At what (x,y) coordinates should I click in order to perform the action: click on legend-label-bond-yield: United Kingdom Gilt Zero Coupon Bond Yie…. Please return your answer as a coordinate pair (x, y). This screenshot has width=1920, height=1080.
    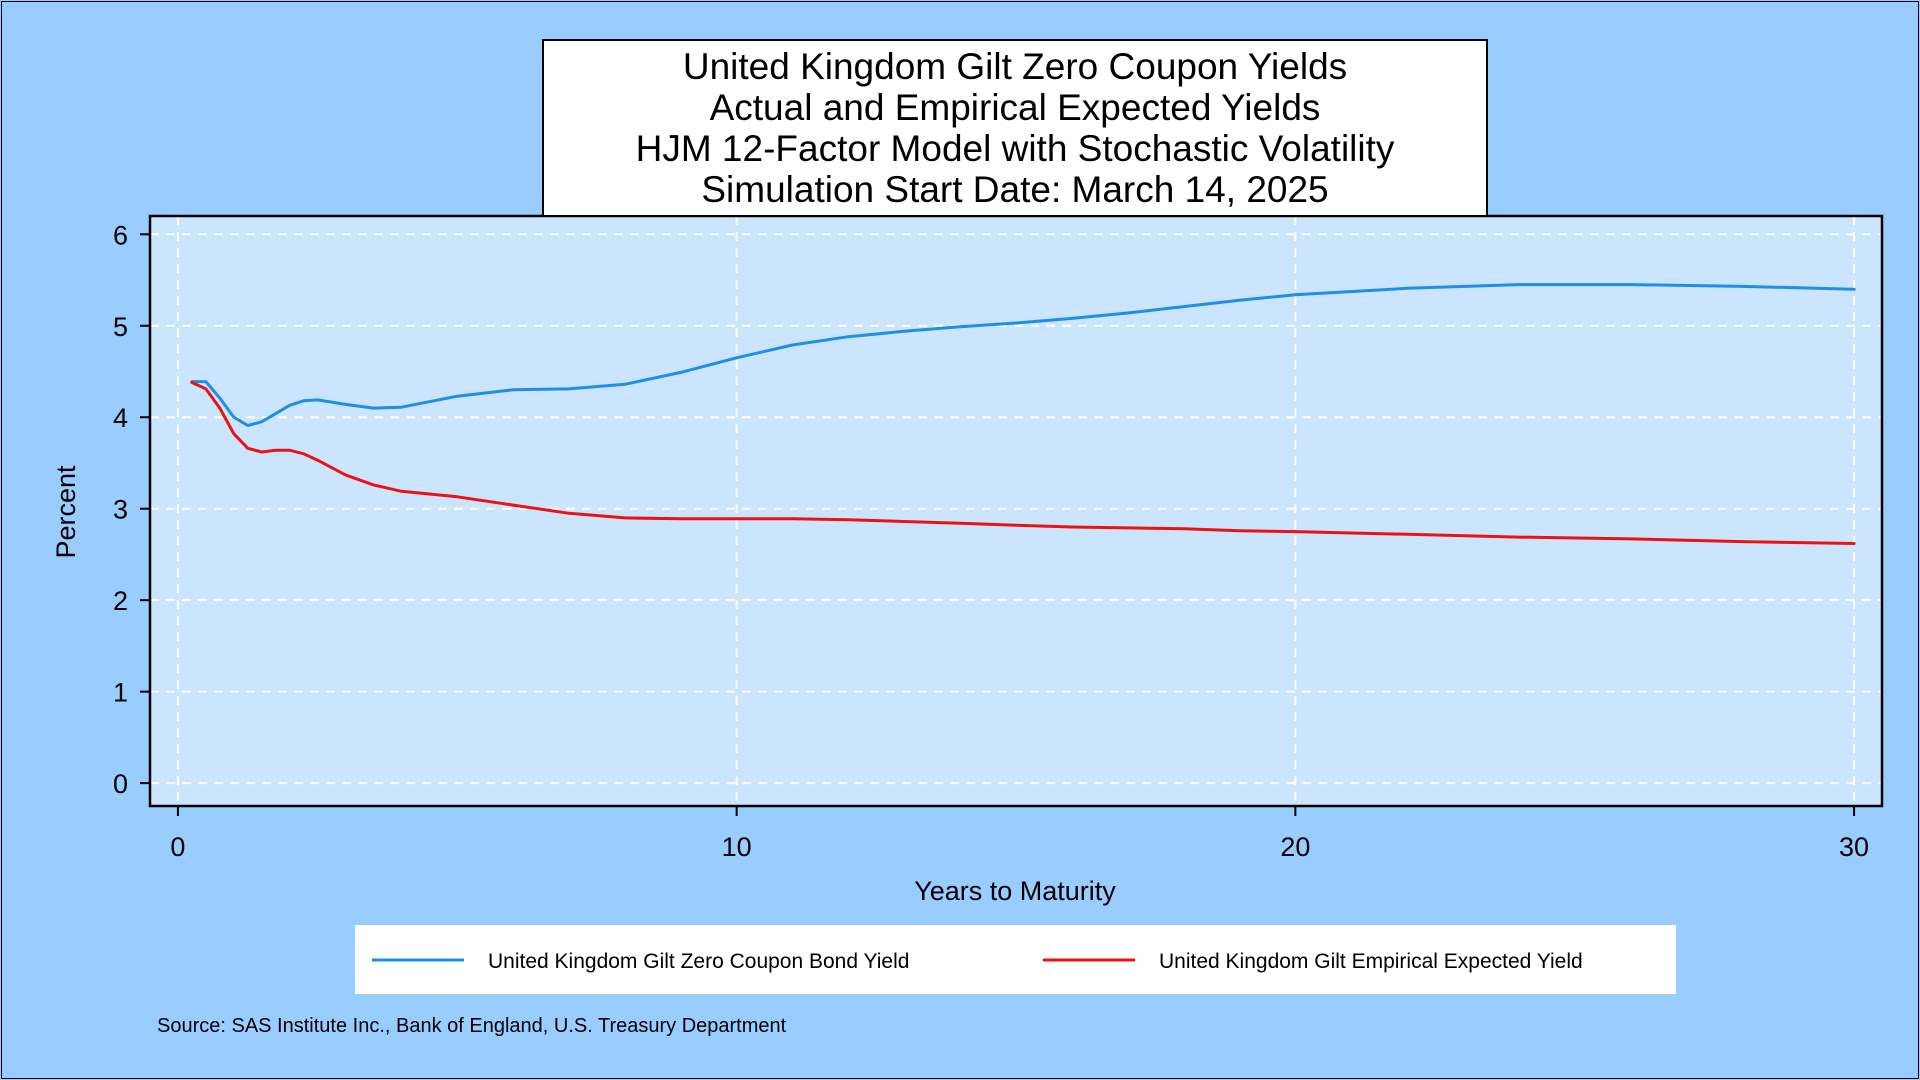
    Looking at the image, I should click on (698, 961).